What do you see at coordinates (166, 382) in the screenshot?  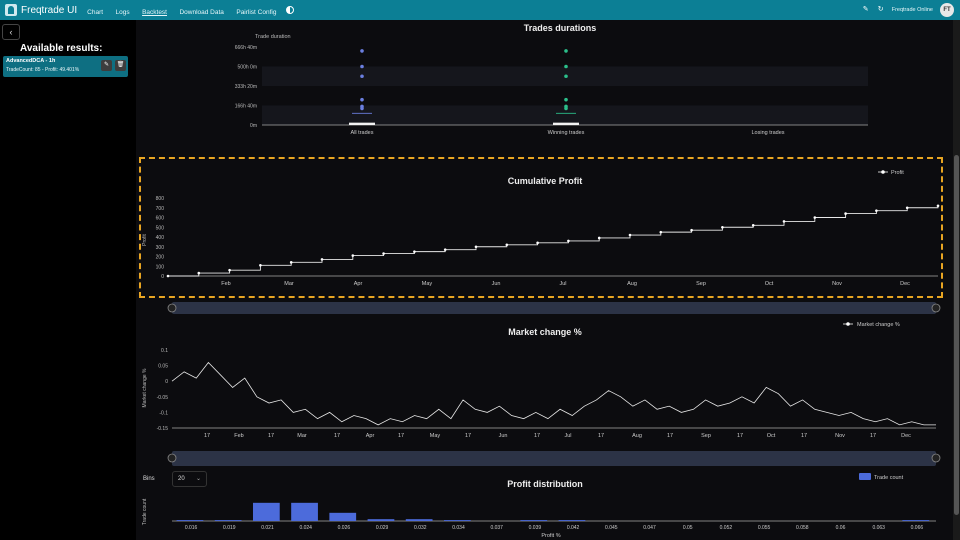 I see `y-tick-label: 0` at bounding box center [166, 382].